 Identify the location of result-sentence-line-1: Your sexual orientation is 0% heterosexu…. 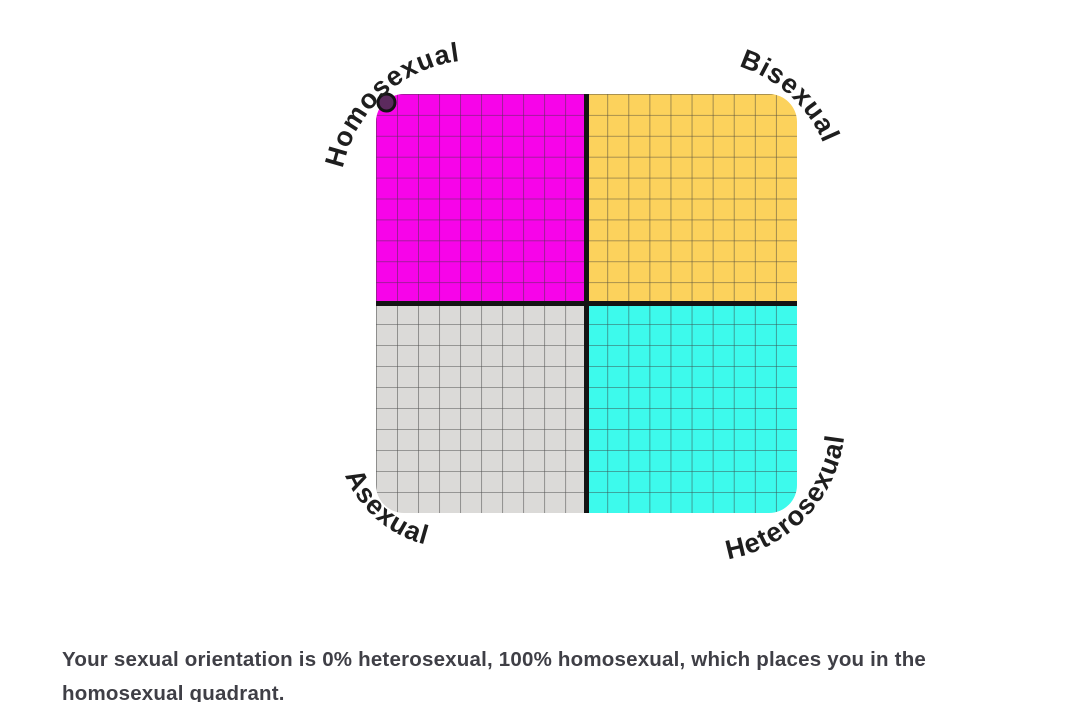
(494, 659).